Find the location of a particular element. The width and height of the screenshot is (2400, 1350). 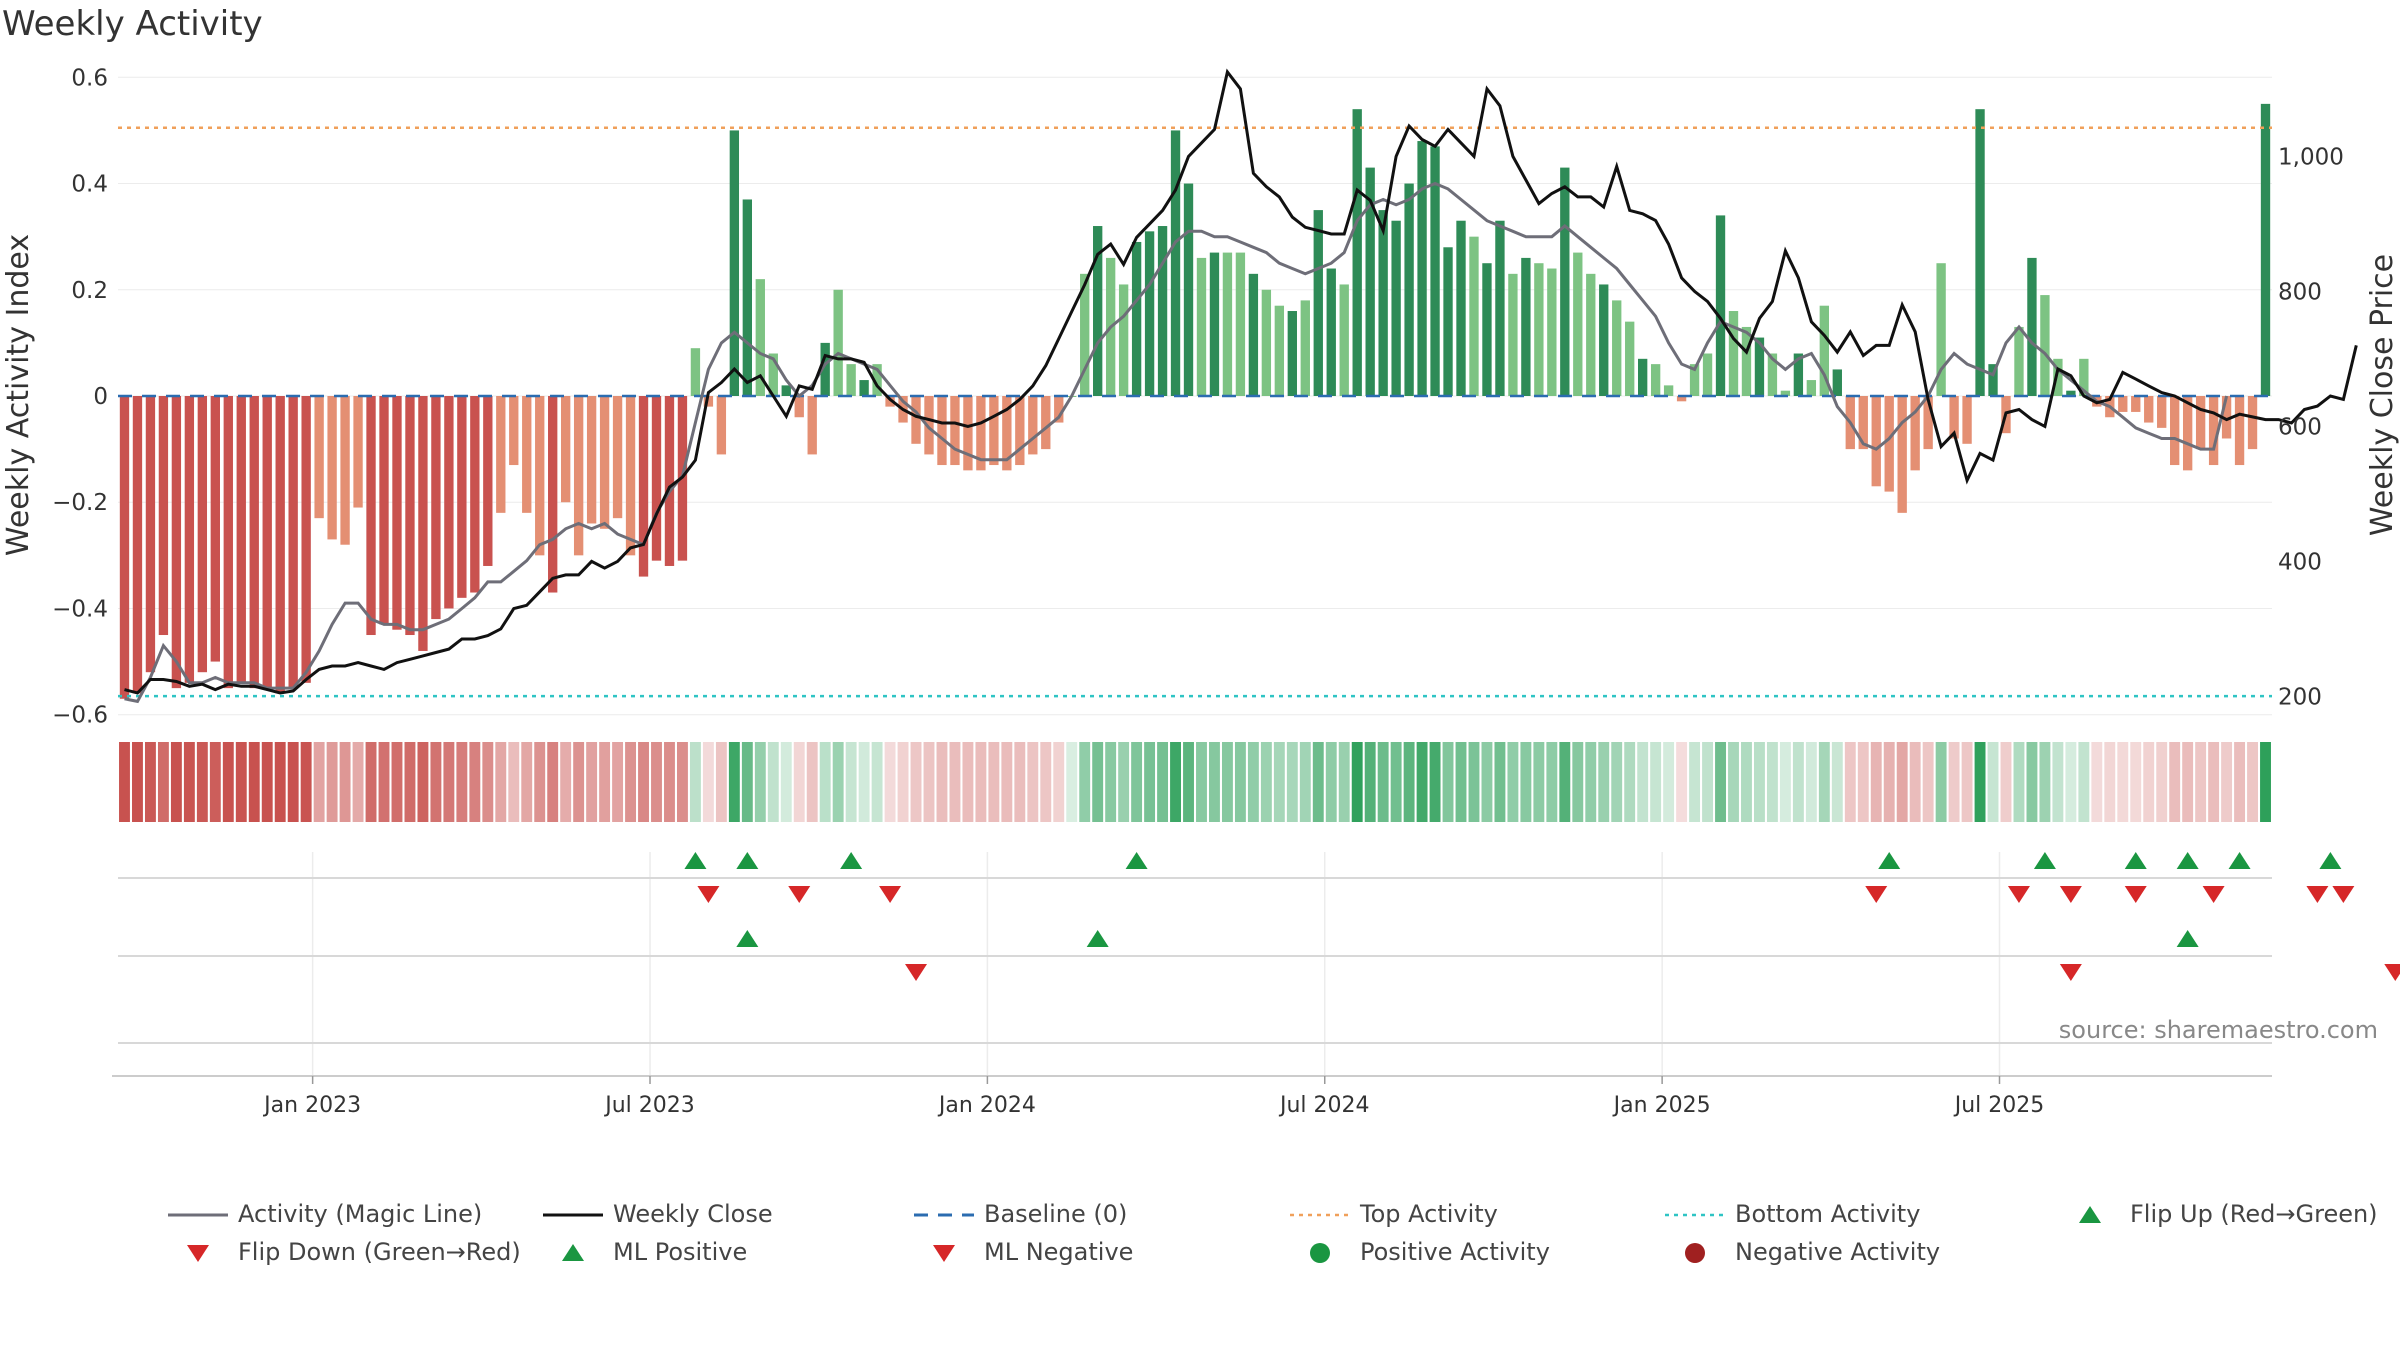

y-tick-label: 0.6 is located at coordinates (89, 78).